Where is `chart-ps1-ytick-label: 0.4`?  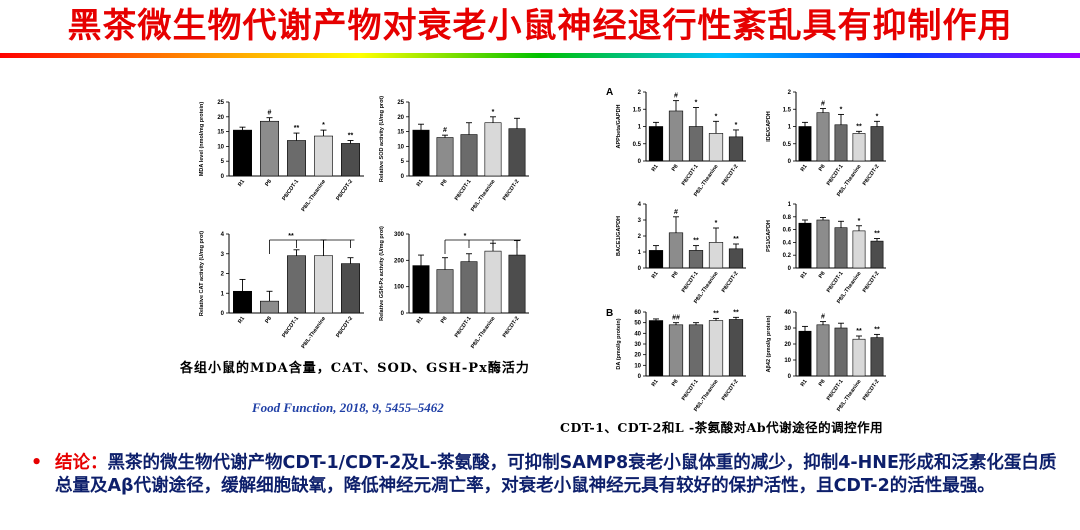
chart-ps1-ytick-label: 0.4 is located at coordinates (787, 243).